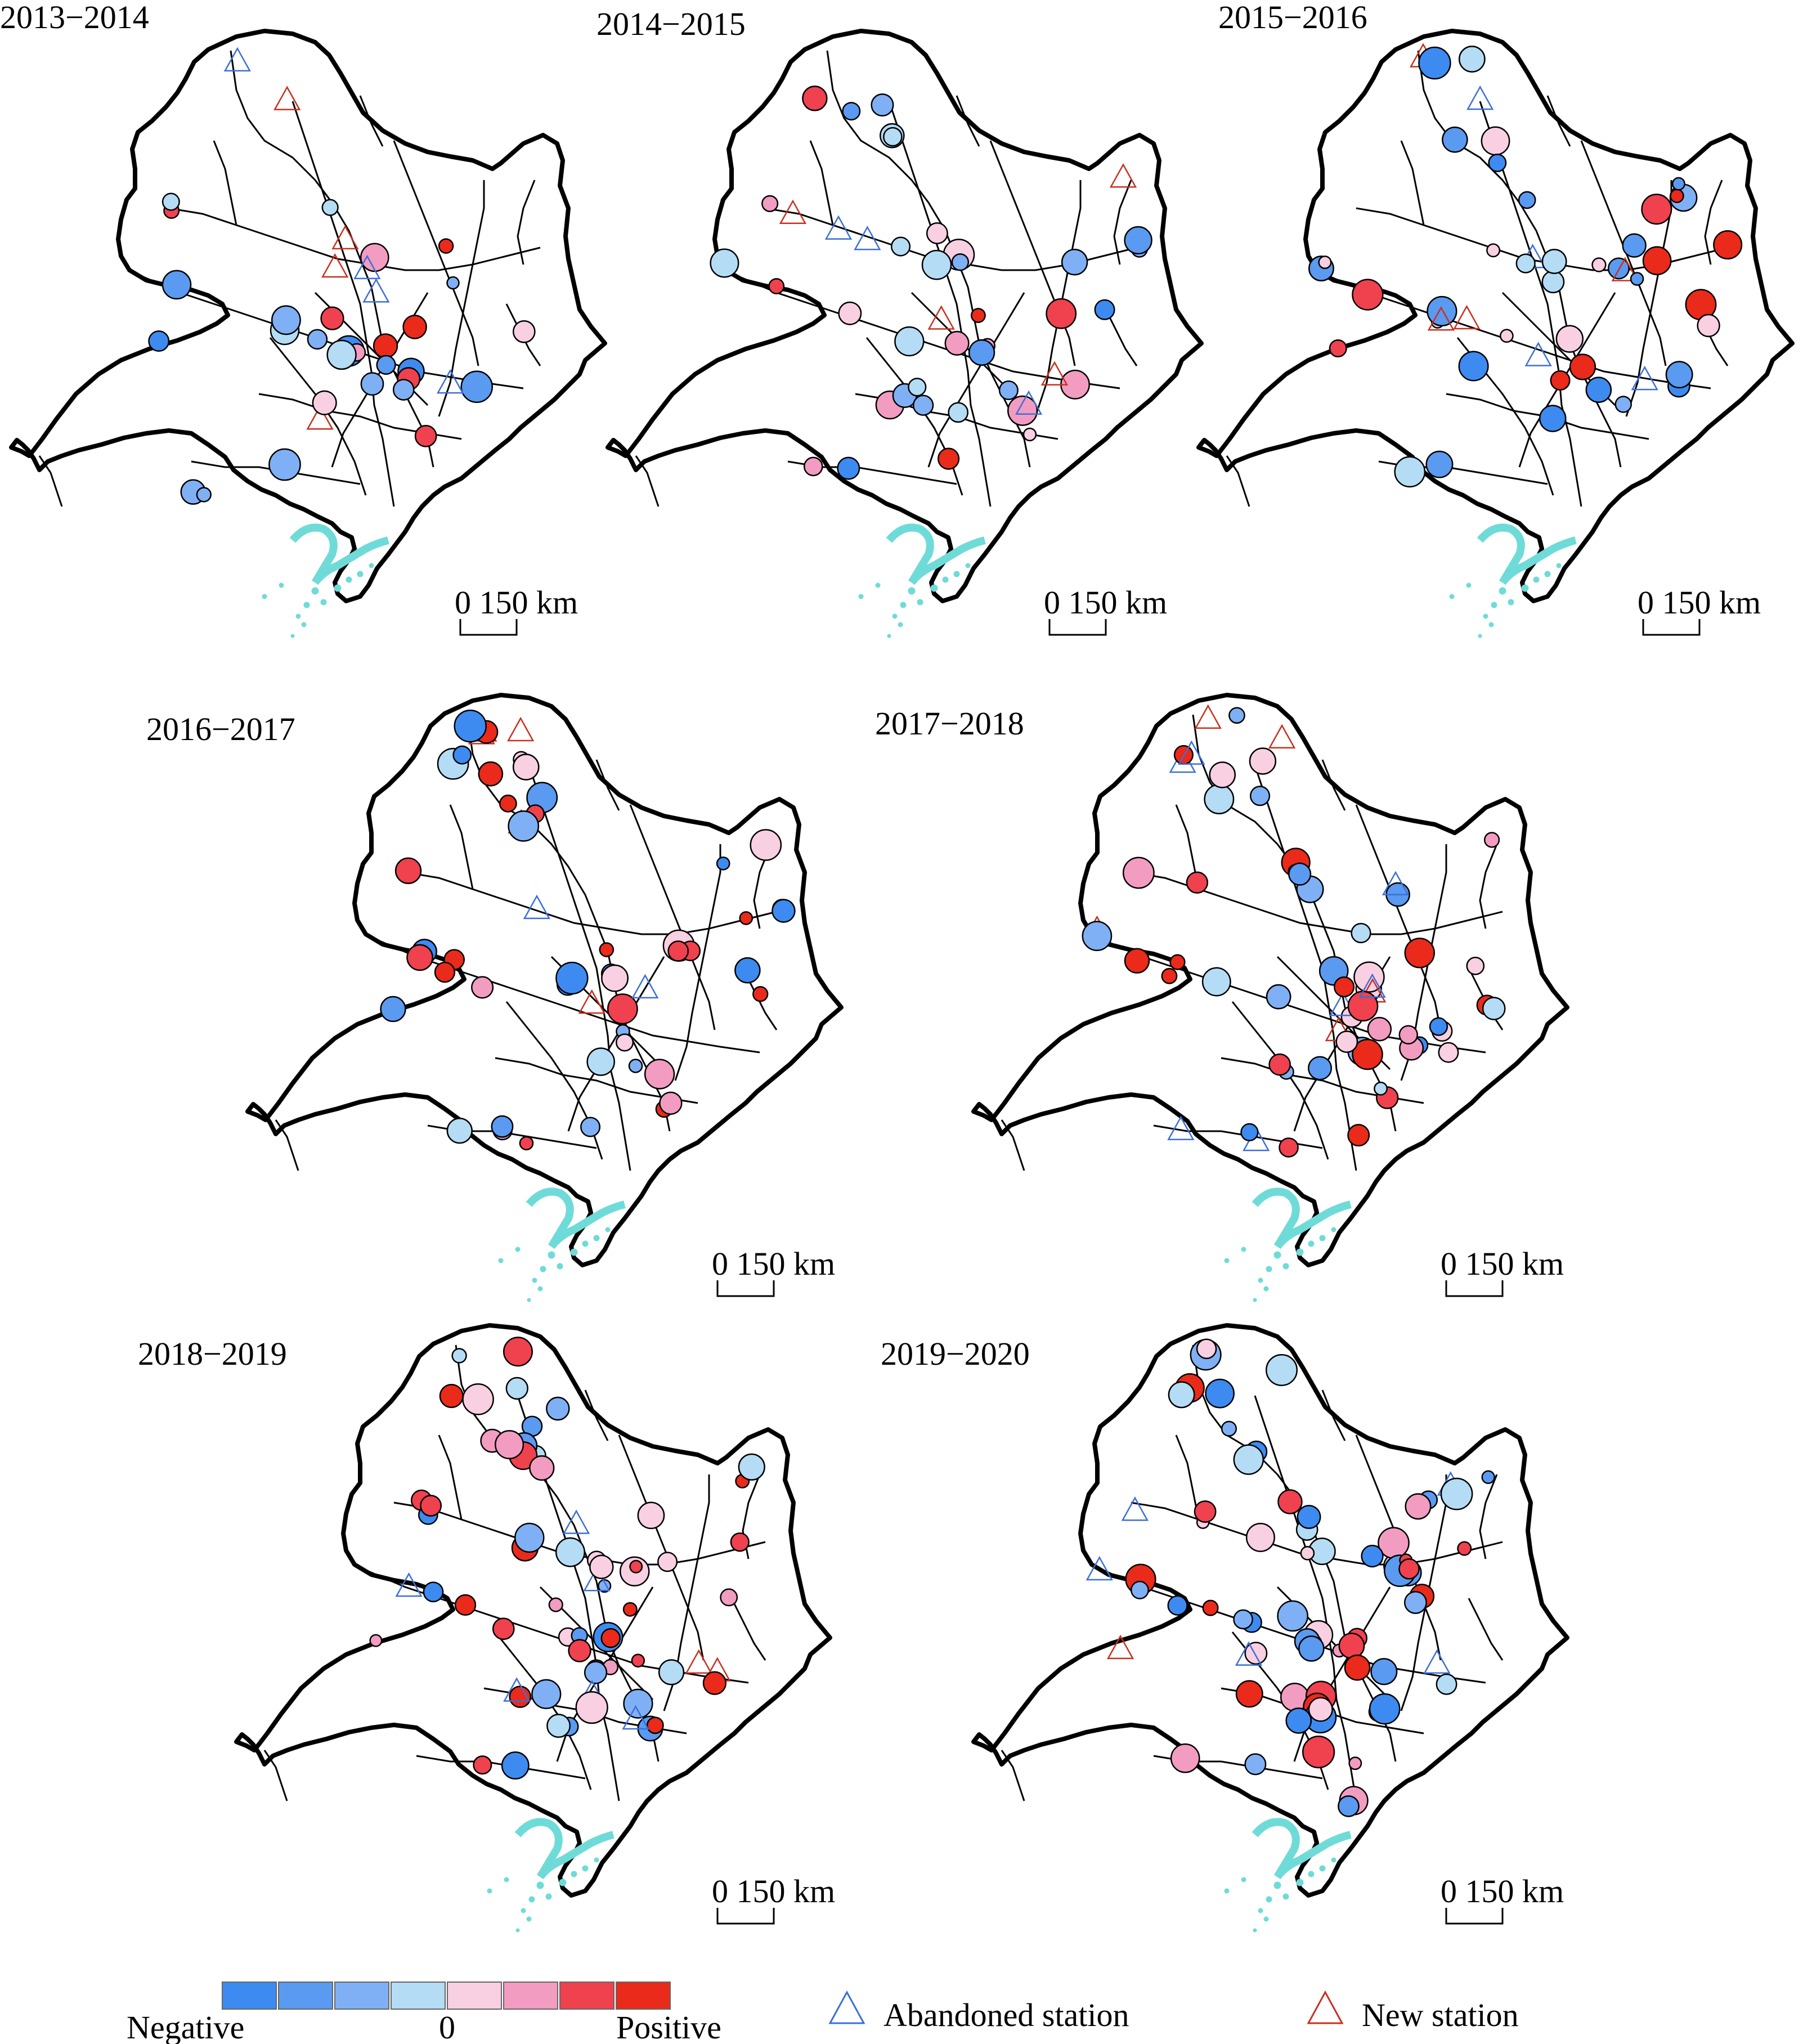 This screenshot has width=1812, height=2044. What do you see at coordinates (447, 2026) in the screenshot?
I see `legend-zero-label: 0` at bounding box center [447, 2026].